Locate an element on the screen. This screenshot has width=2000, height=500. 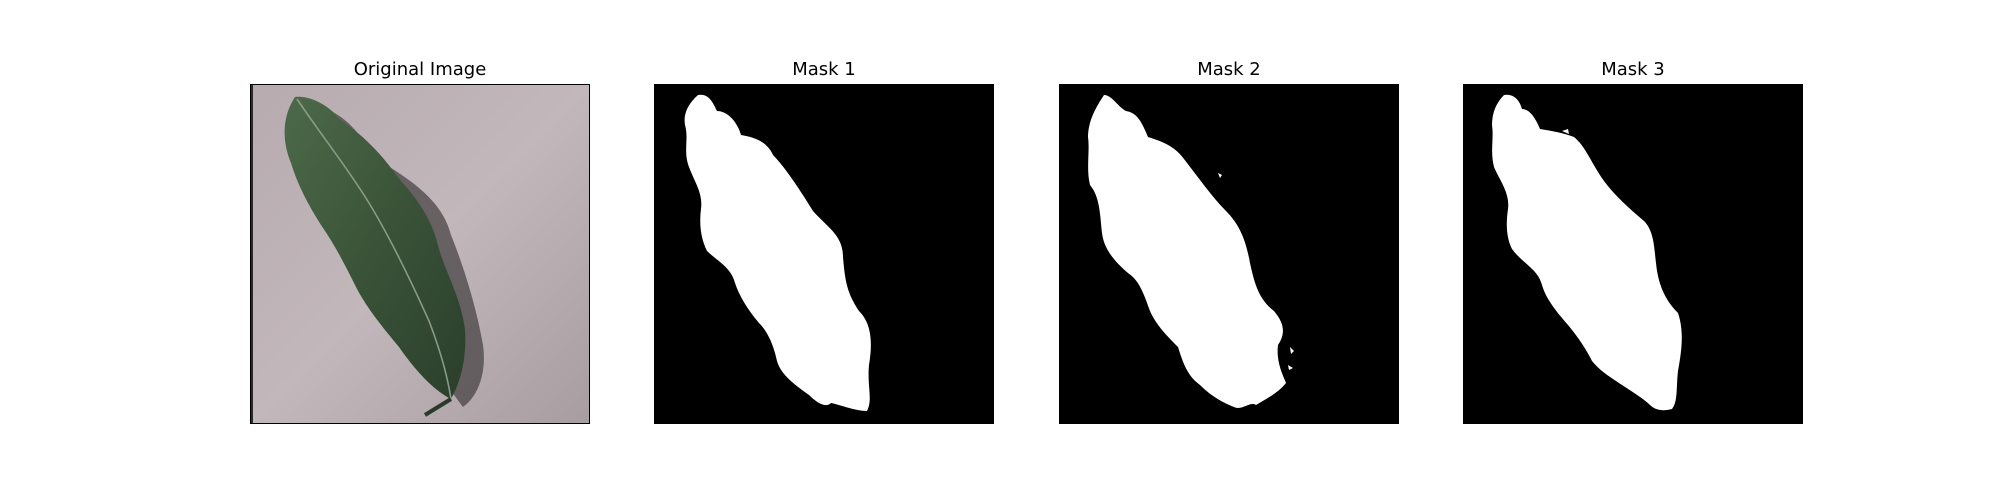
original-image is located at coordinates (420, 254).